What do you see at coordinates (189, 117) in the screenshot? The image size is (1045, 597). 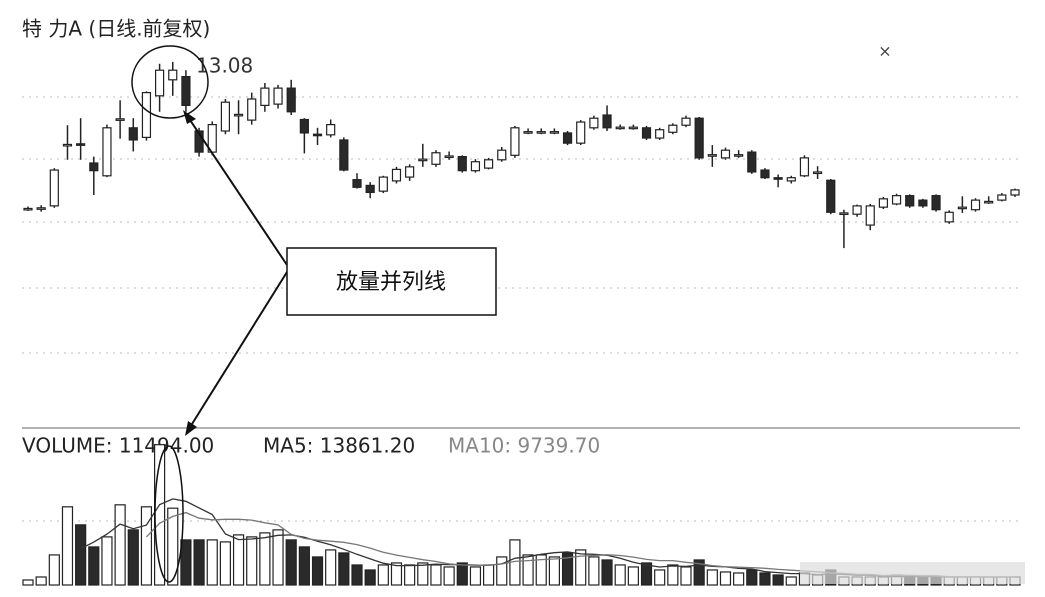 I see `arrow-head` at bounding box center [189, 117].